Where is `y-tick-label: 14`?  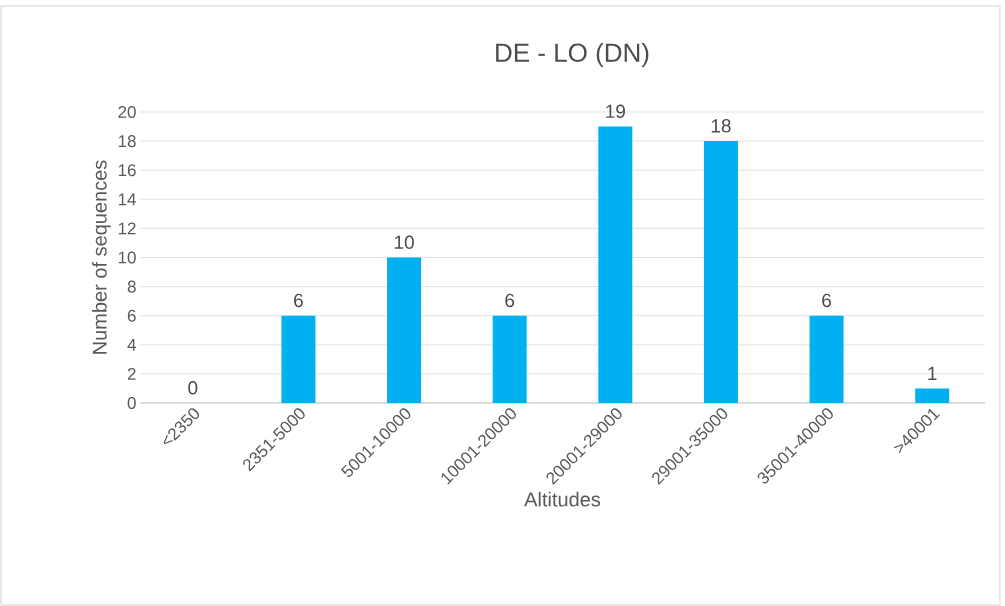 y-tick-label: 14 is located at coordinates (127, 199).